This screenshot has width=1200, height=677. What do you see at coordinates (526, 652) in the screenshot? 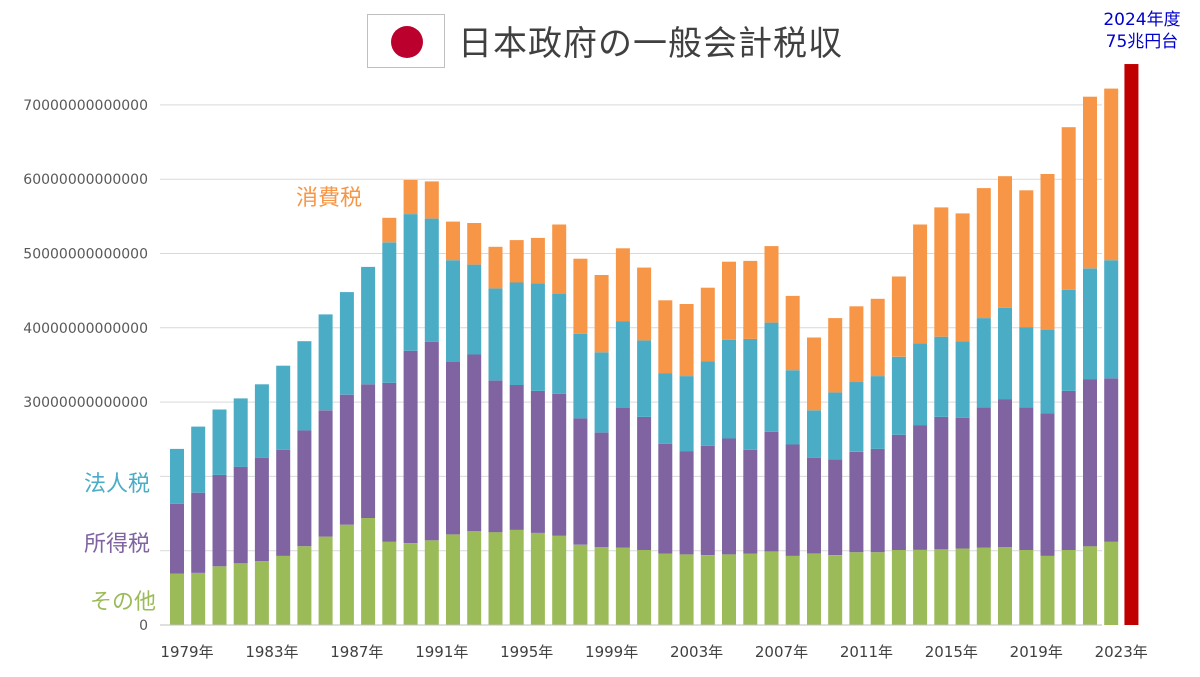
I see `x-tick-label: 1995年` at bounding box center [526, 652].